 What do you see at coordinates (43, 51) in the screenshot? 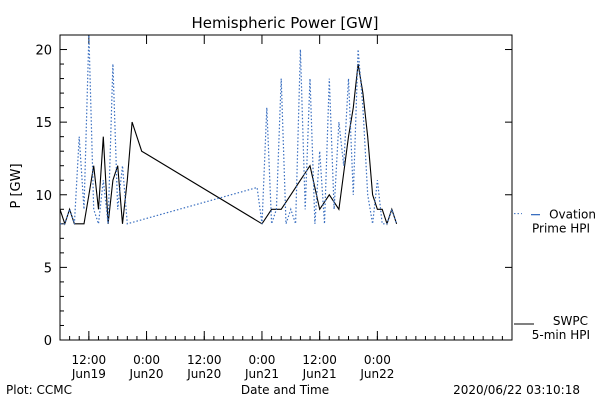
I see `y-tick-label: 20` at bounding box center [43, 51].